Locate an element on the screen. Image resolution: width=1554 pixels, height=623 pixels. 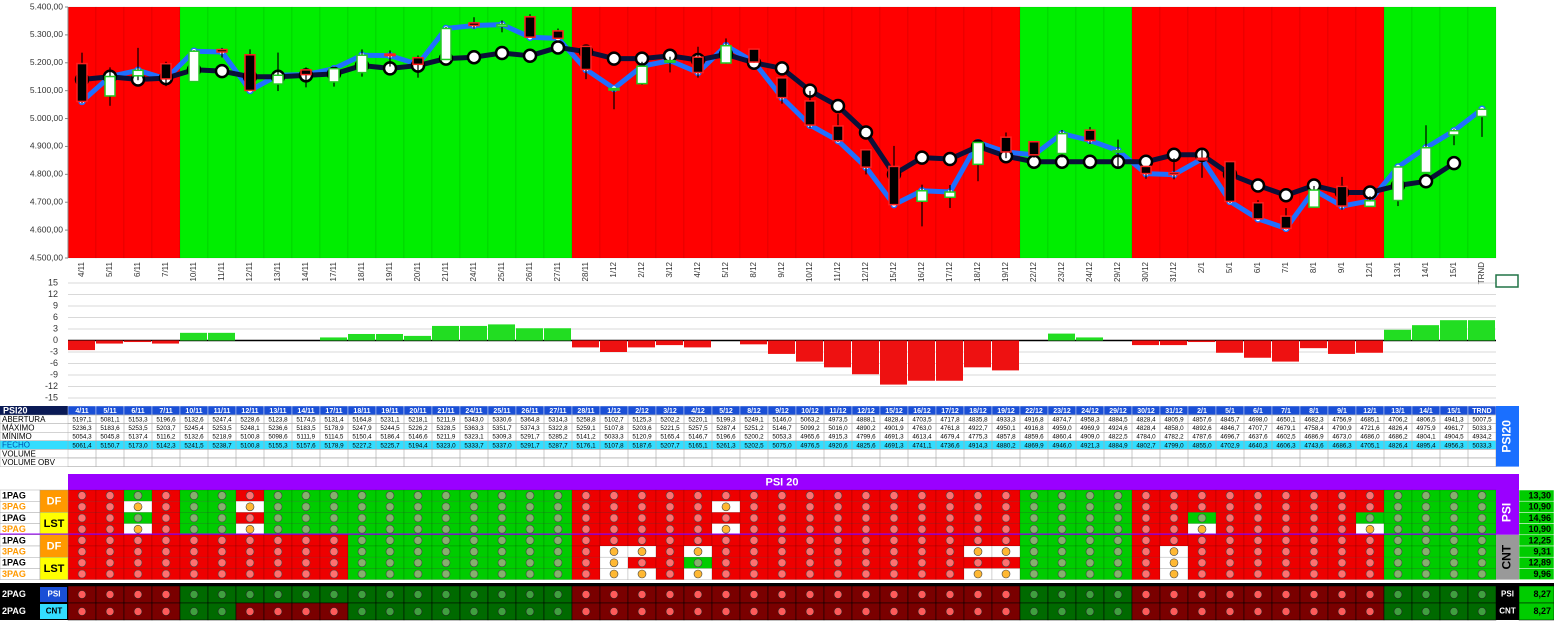
cell-value: 5033,3 is located at coordinates (614, 437).